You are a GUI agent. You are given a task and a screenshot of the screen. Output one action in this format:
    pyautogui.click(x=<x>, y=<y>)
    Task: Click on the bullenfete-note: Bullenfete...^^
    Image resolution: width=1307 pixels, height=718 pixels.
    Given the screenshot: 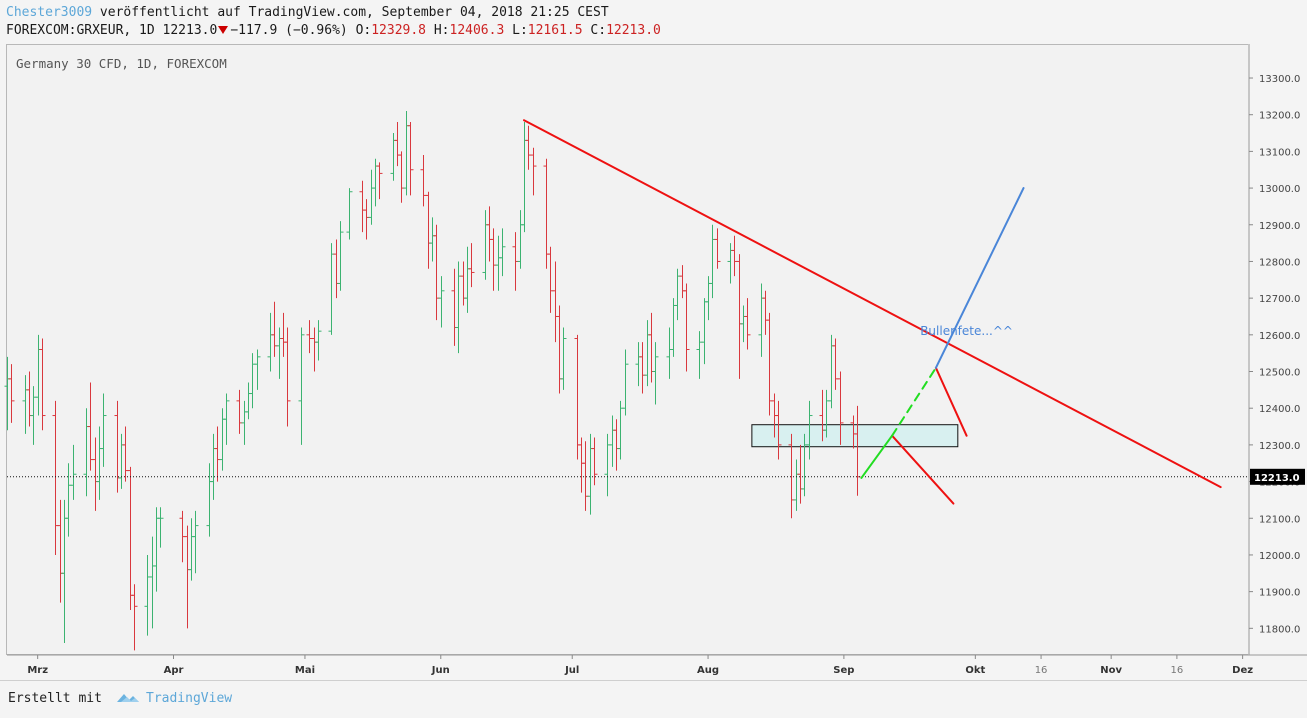 What is the action you would take?
    pyautogui.click(x=966, y=331)
    